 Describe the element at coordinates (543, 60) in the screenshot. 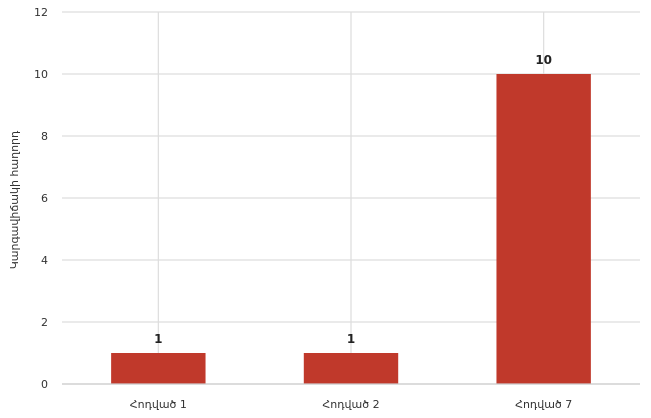

I see `bar-value-label: 10` at that location.